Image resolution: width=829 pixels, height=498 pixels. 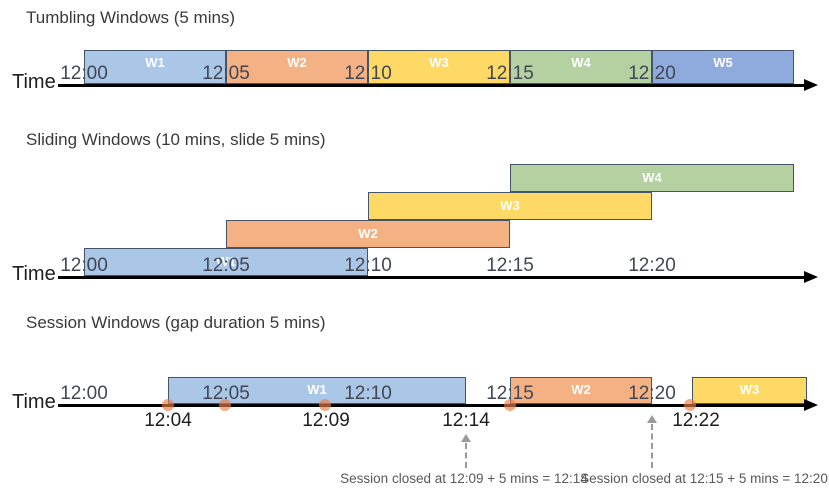 I want to click on window-label-tumbling-w1: W1, so click(x=155, y=62).